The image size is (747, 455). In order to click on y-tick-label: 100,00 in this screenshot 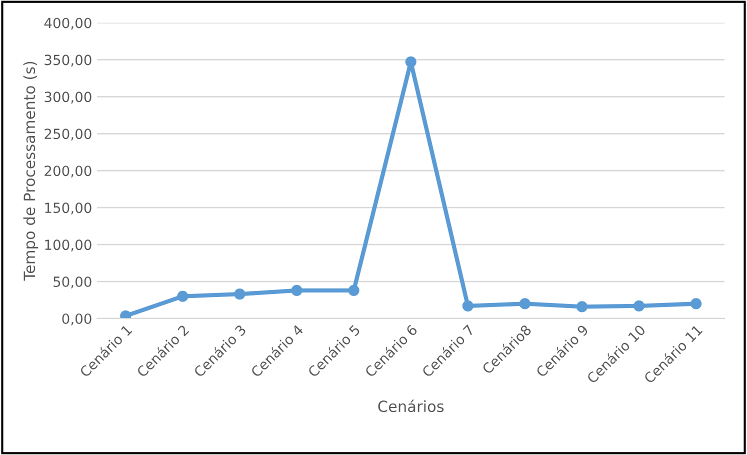, I will do `click(68, 246)`.